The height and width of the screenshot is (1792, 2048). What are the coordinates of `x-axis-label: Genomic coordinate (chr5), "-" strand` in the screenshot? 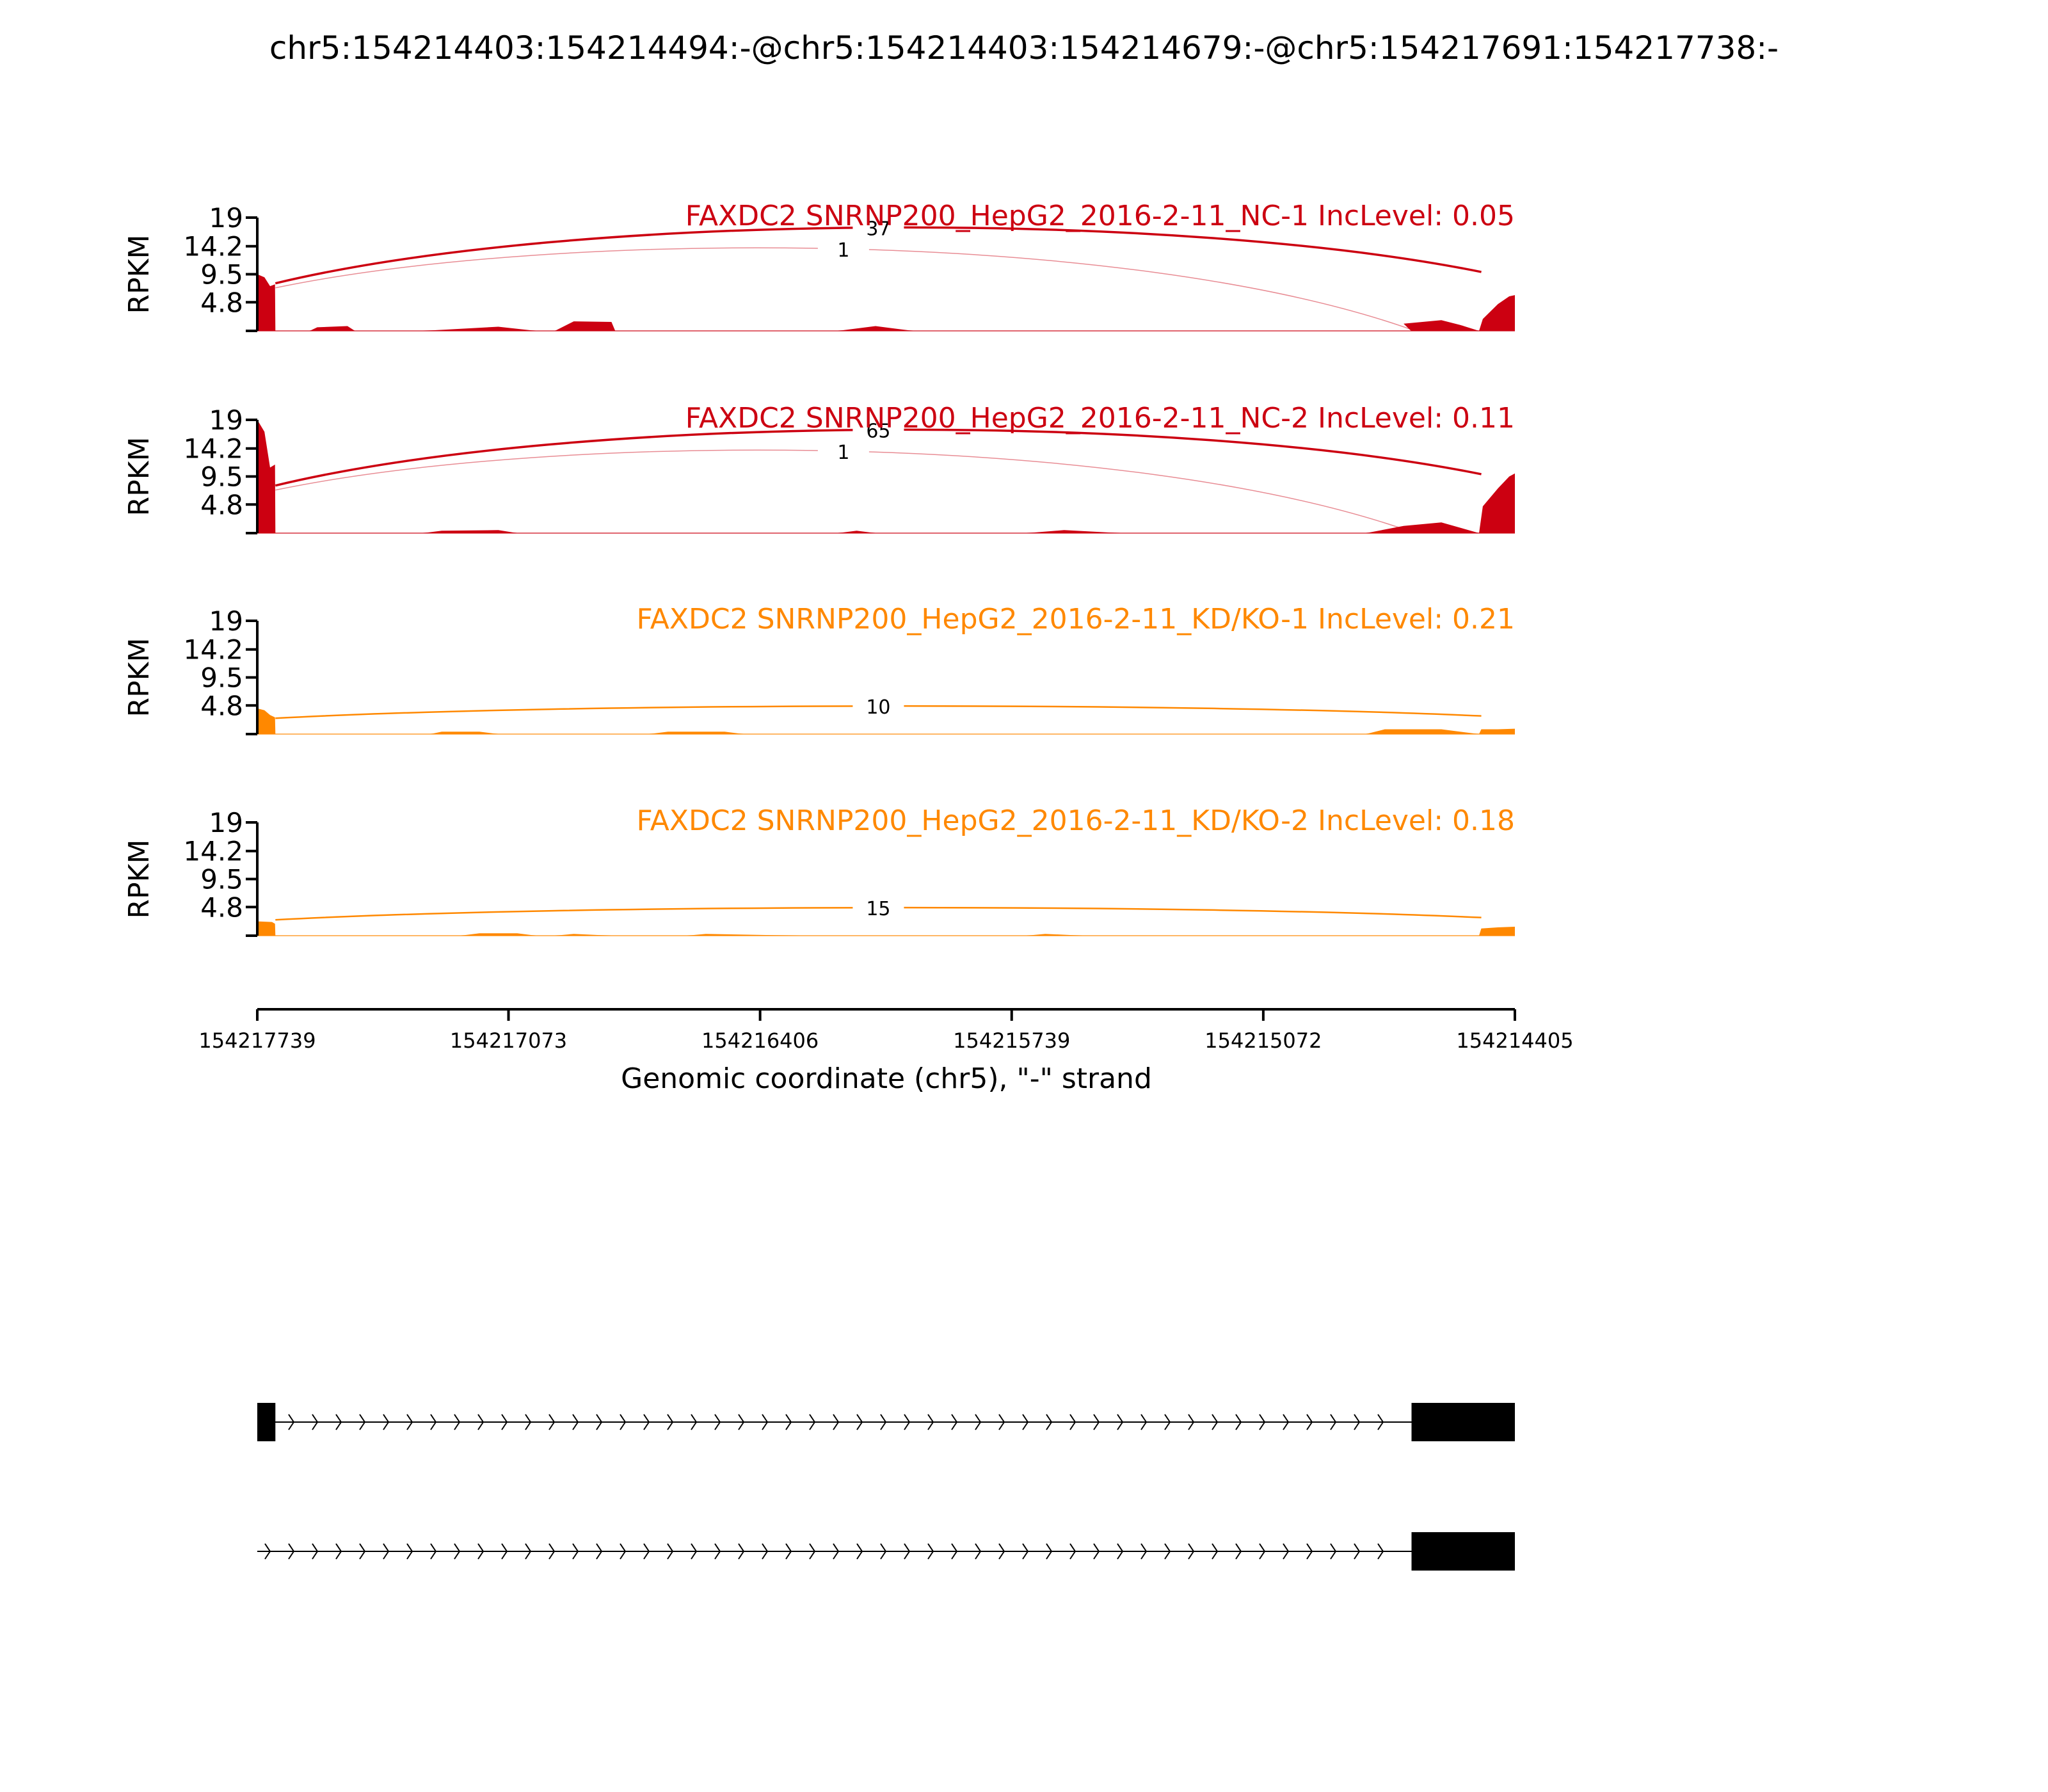 It's located at (886, 1078).